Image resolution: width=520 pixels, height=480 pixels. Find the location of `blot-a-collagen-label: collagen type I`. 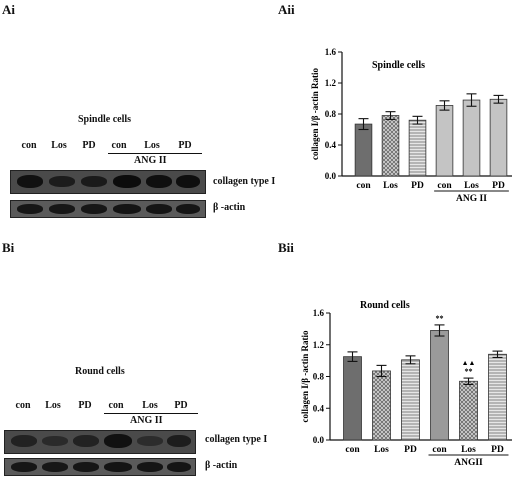

blot-a-collagen-label: collagen type I is located at coordinates (244, 181).